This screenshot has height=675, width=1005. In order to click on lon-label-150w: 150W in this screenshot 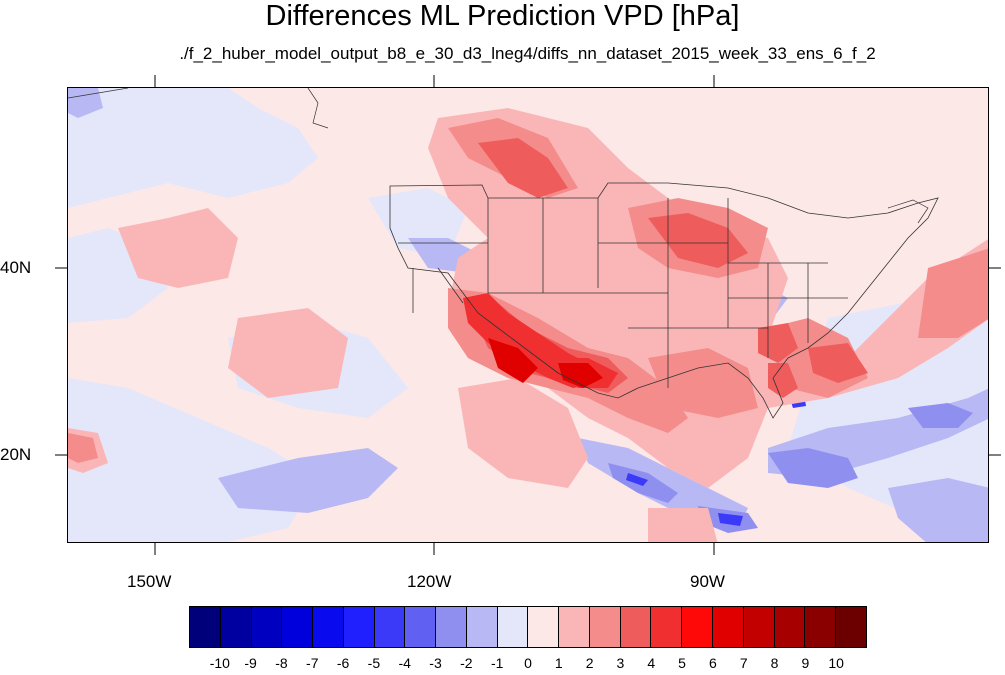, I will do `click(149, 581)`.